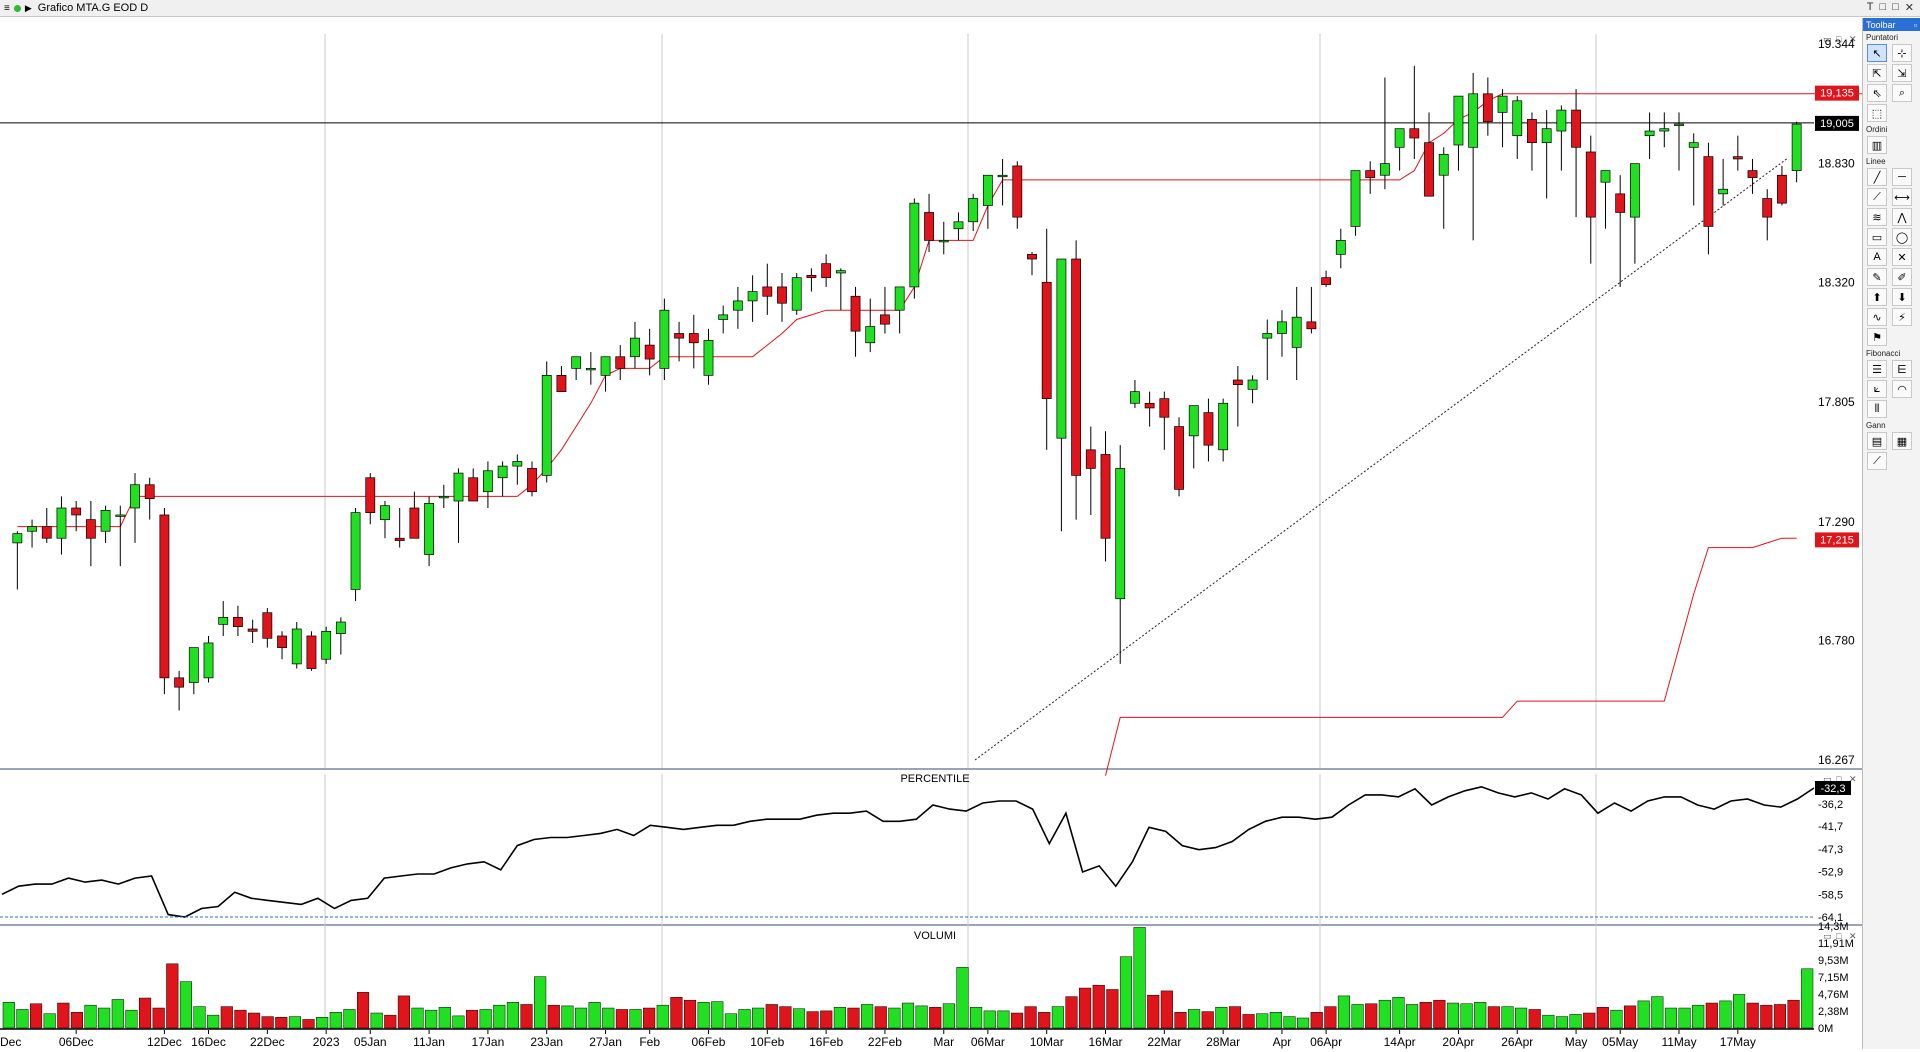  Describe the element at coordinates (1902, 441) in the screenshot. I see `gann-box-icon: ▦` at that location.